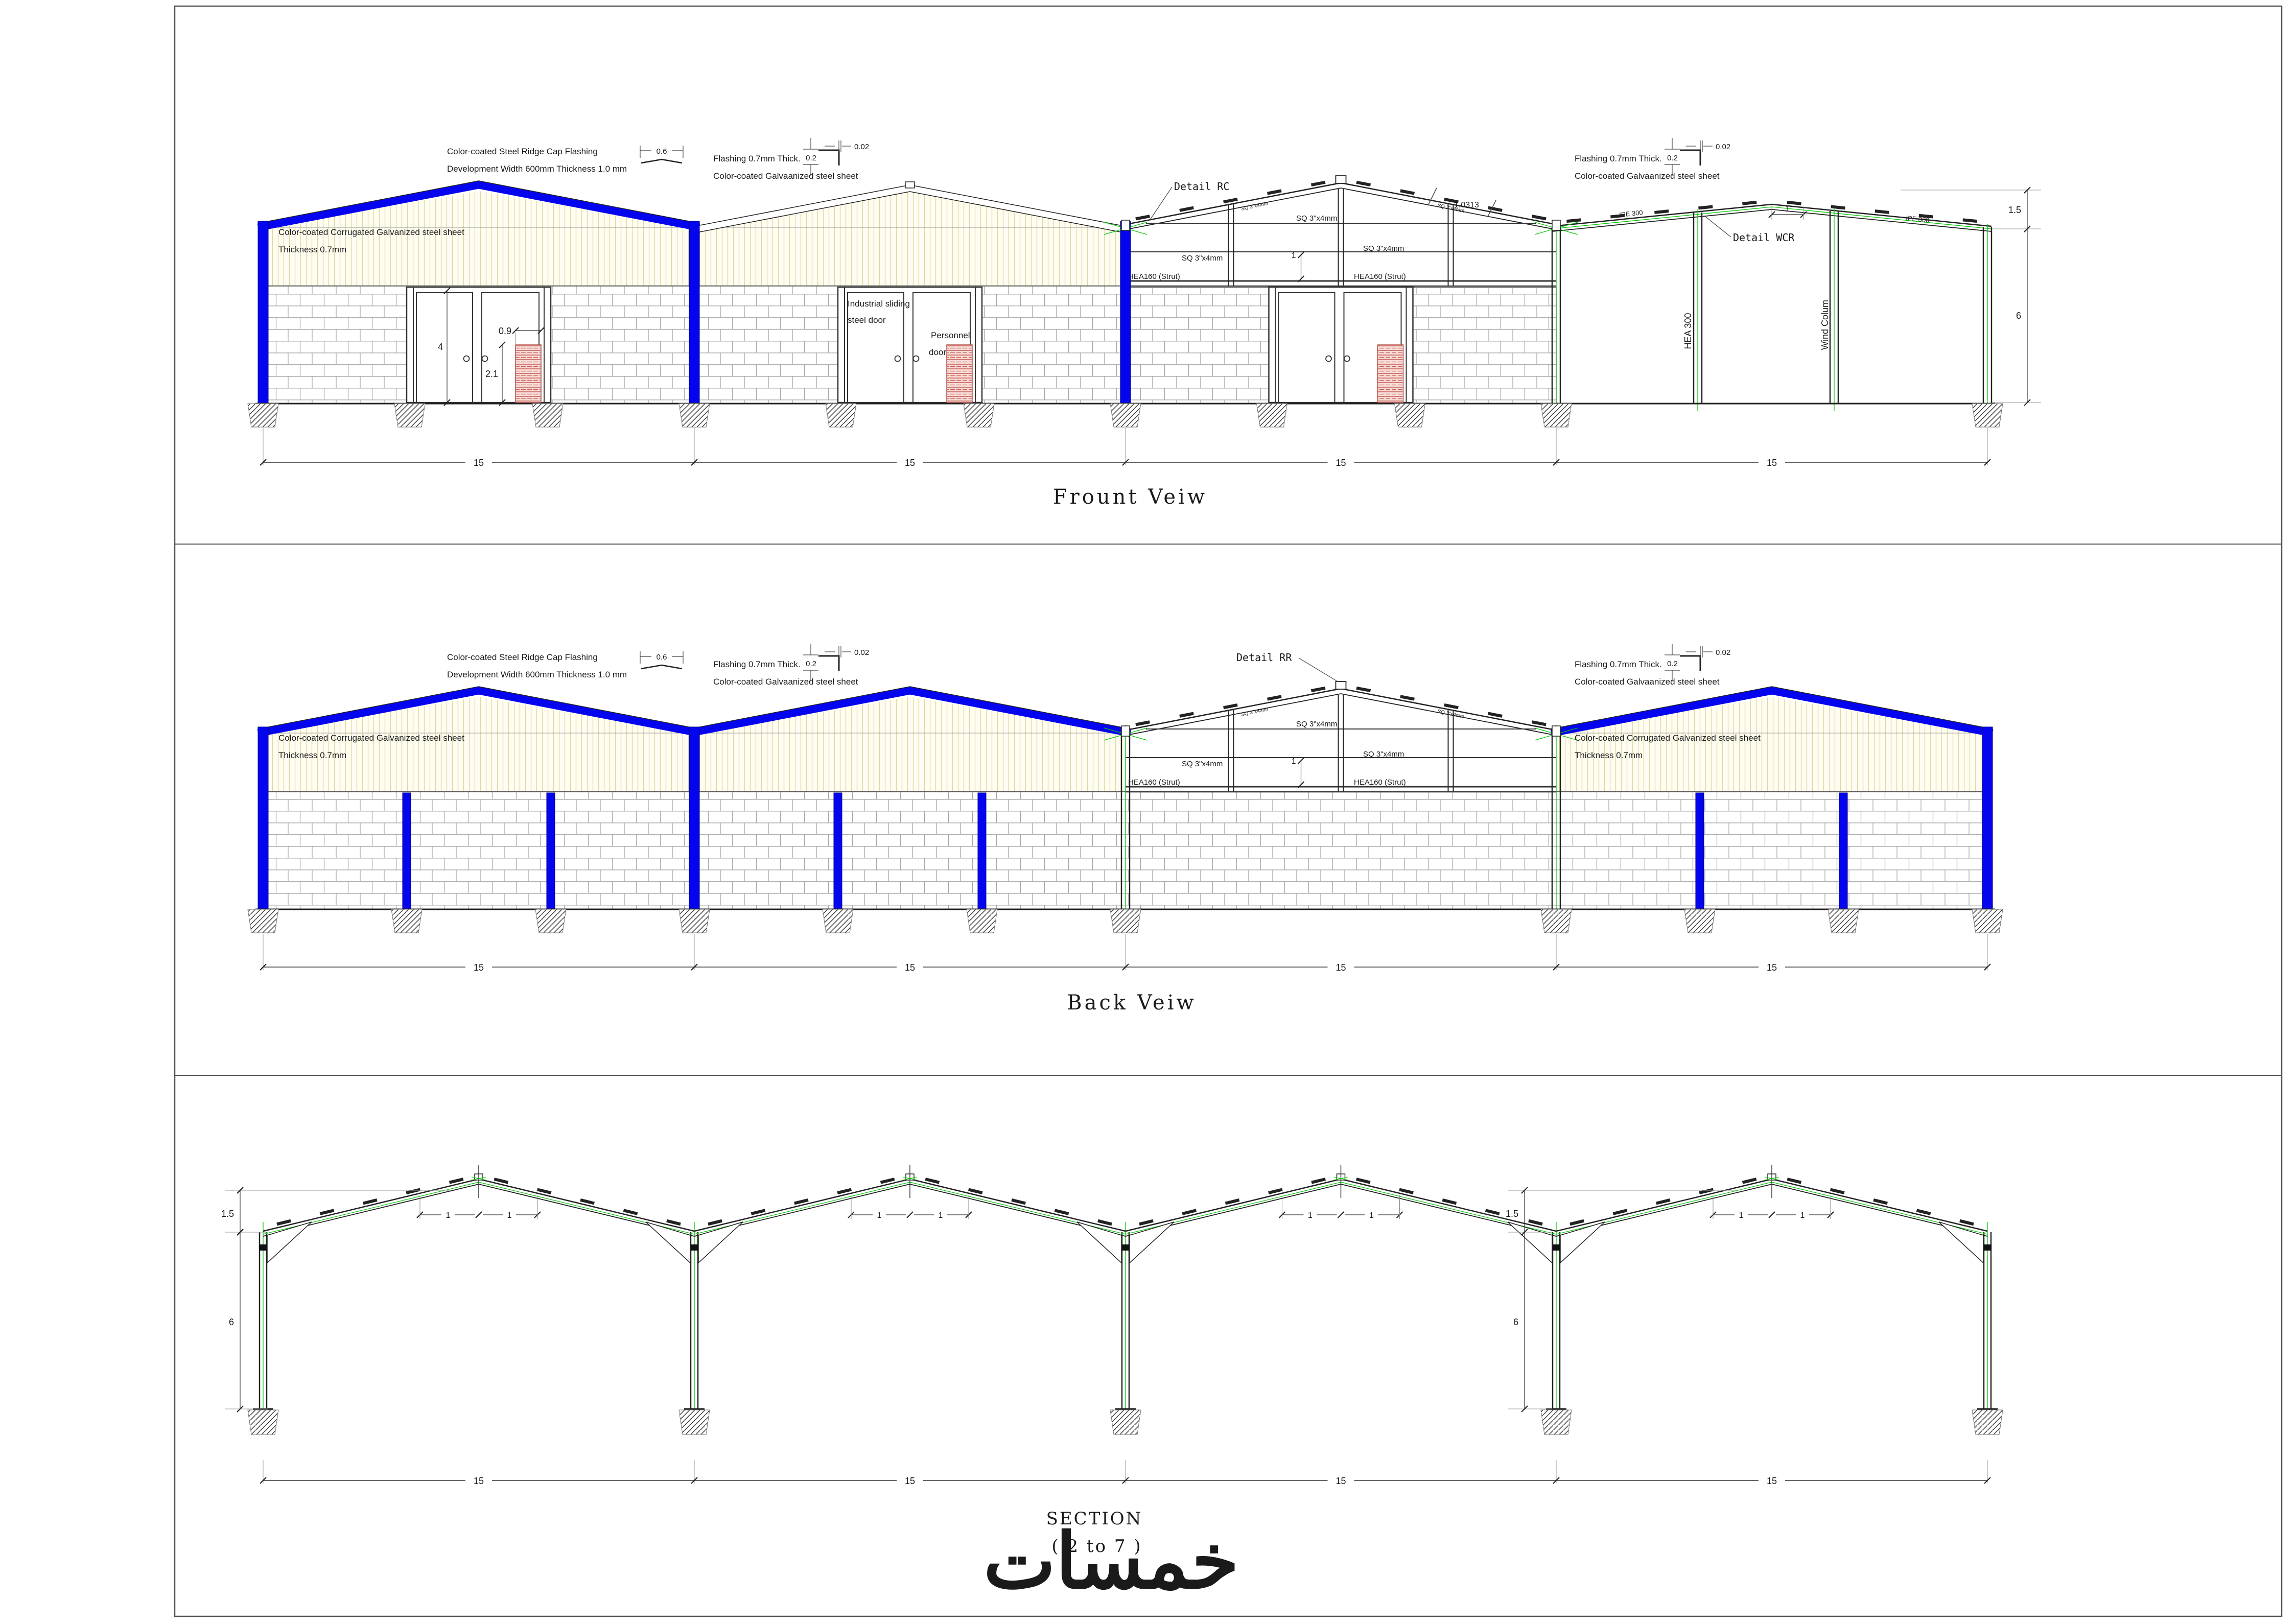 The image size is (2296, 1624). I want to click on purlin-spacing-dim: 1.0313, so click(1466, 205).